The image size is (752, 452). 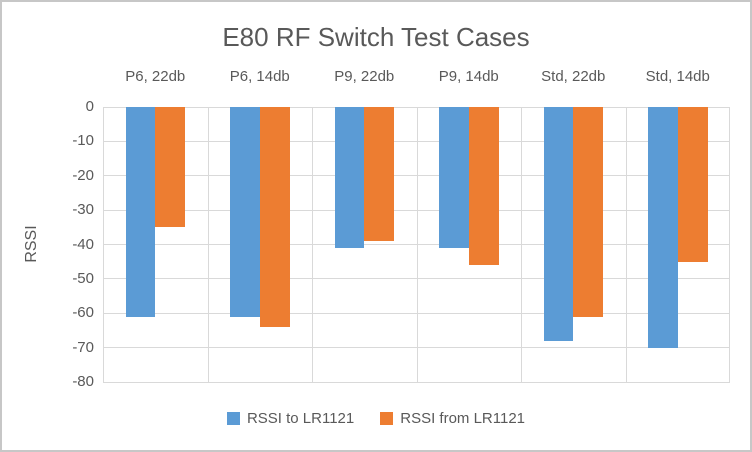 I want to click on bar-rssi-to-lr1121-std-22db, so click(x=558, y=224).